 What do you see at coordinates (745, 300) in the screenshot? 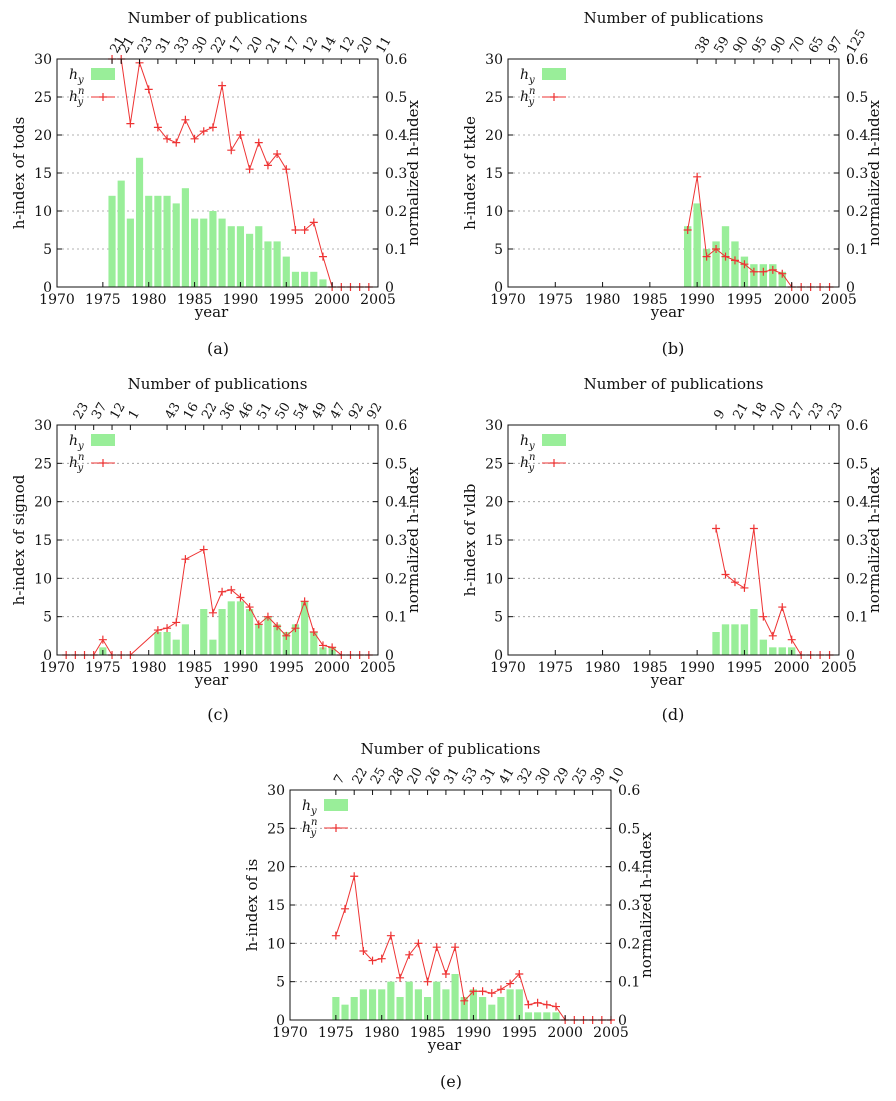
I see `x-tick-label: 1995` at bounding box center [745, 300].